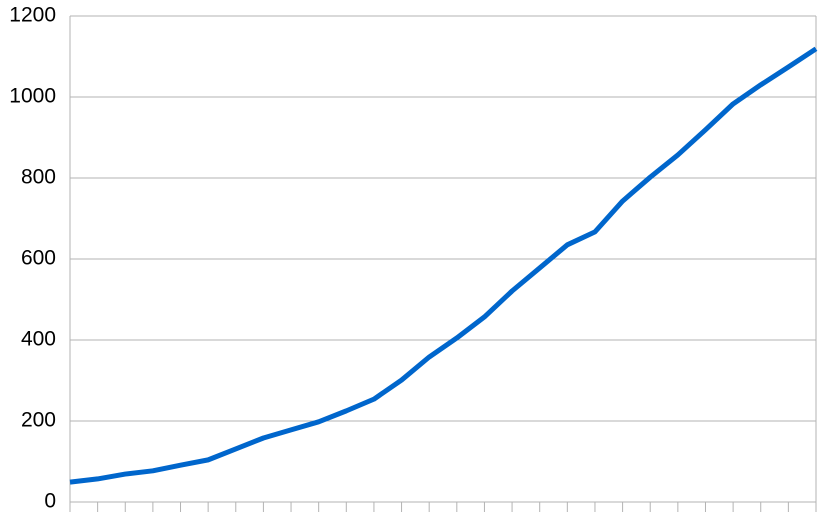 This screenshot has width=826, height=523. I want to click on y-tick-label: 800, so click(38, 177).